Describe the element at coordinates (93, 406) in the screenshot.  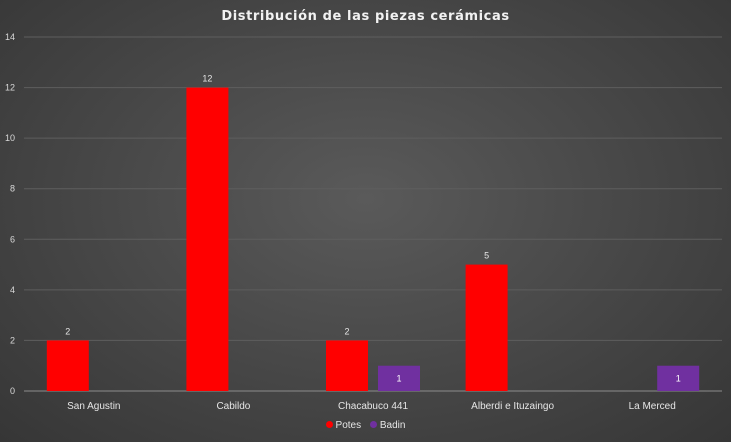
I see `x-category-label-0: San Agustin` at that location.